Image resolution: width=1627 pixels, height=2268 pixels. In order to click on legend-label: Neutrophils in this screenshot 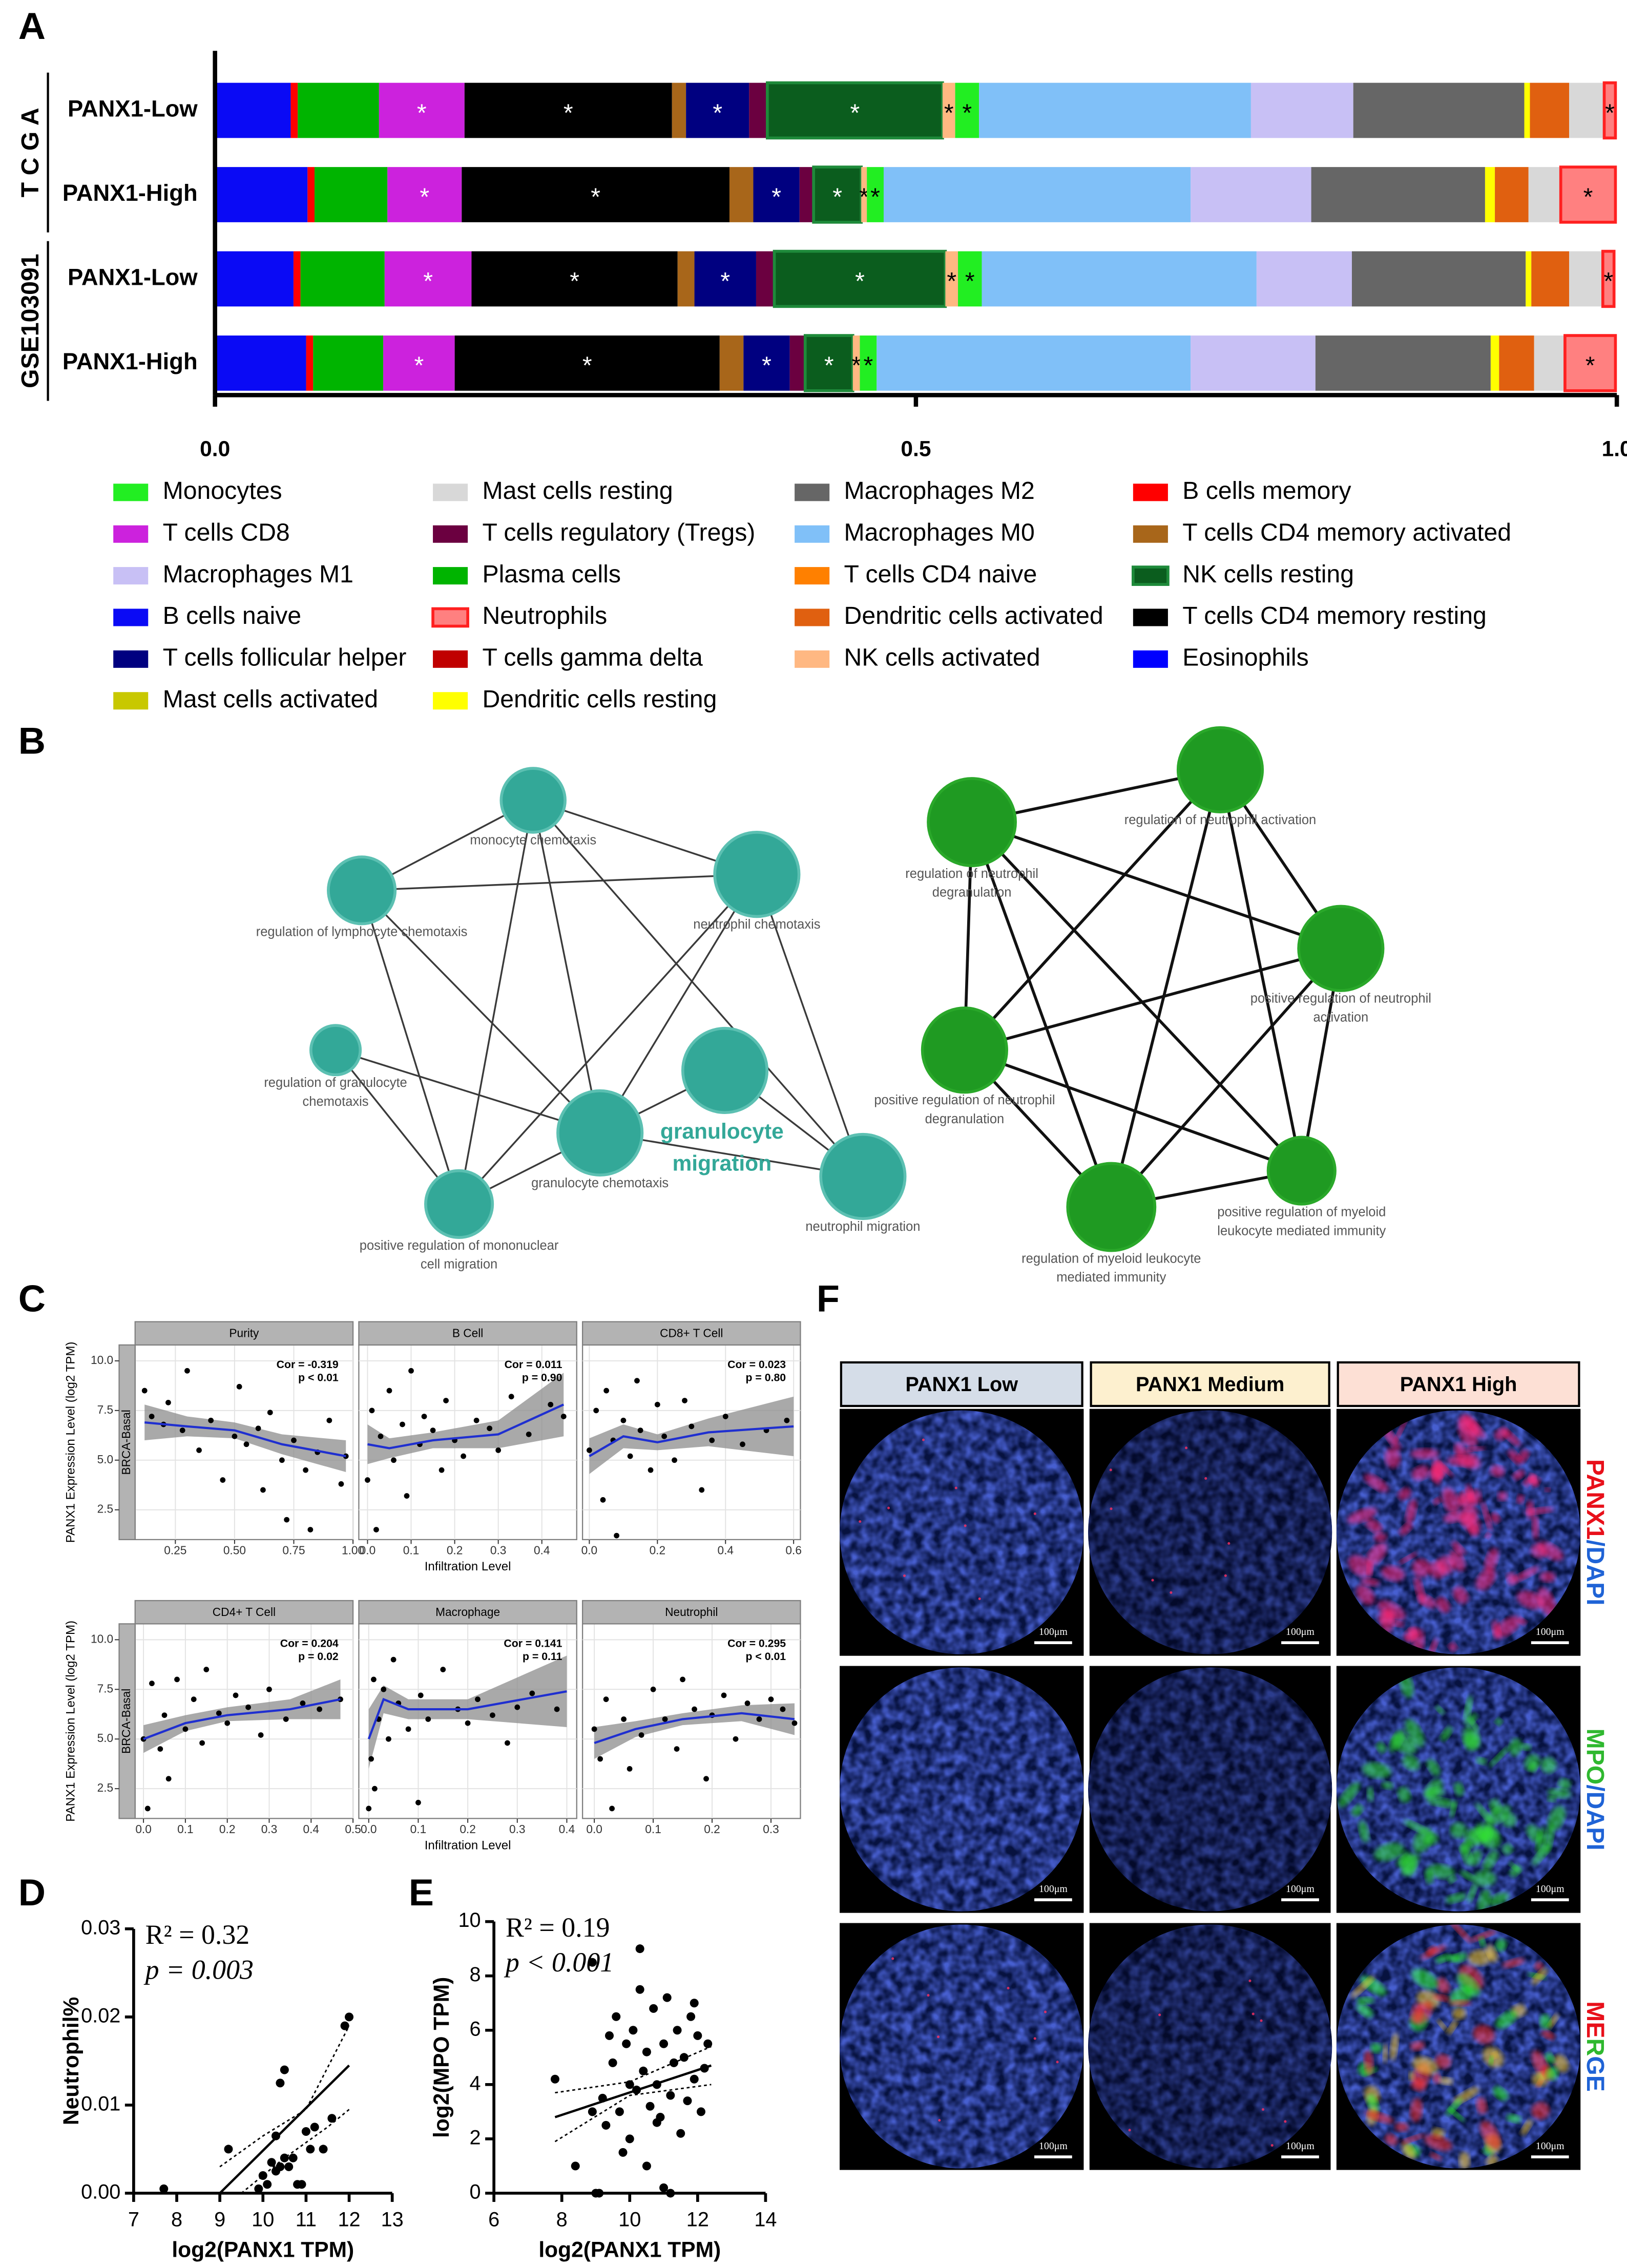, I will do `click(544, 615)`.